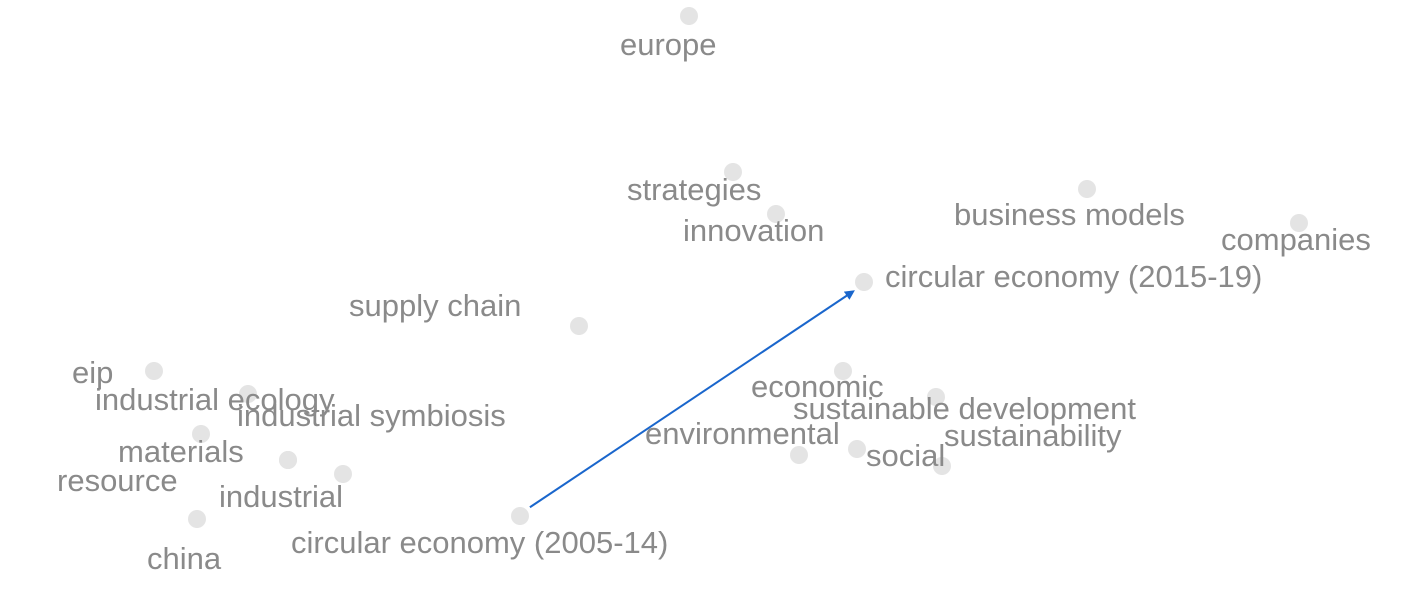 This screenshot has width=1417, height=594. Describe the element at coordinates (435, 305) in the screenshot. I see `term-label-supply-chain: supply chain` at that location.